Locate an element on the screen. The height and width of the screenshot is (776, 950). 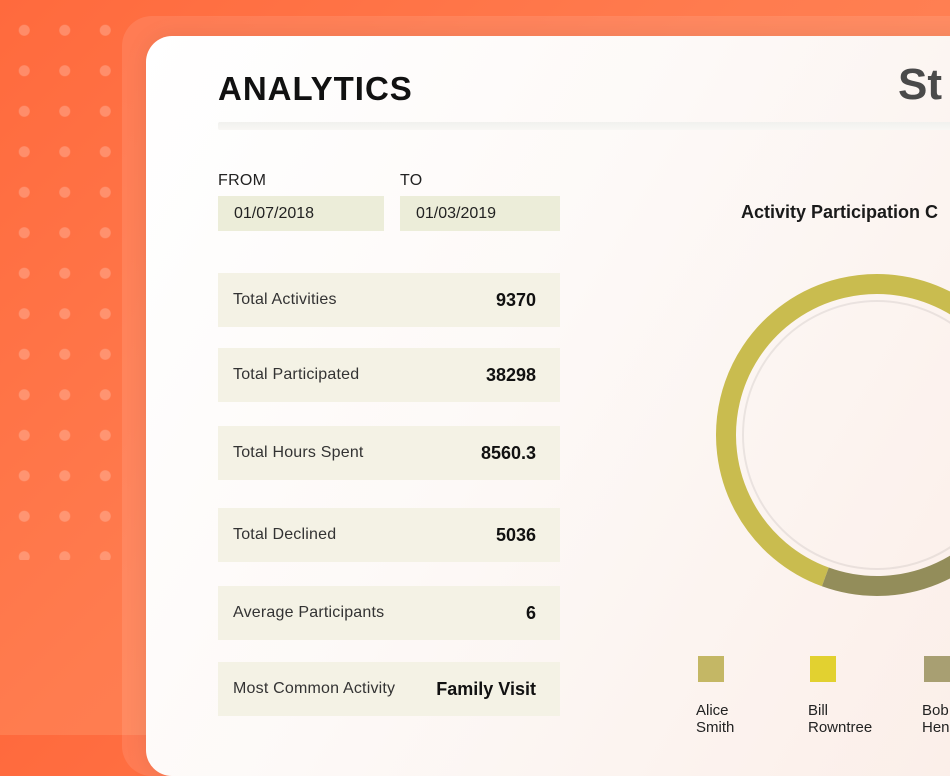
stat-value: 9370 is located at coordinates (515, 299).